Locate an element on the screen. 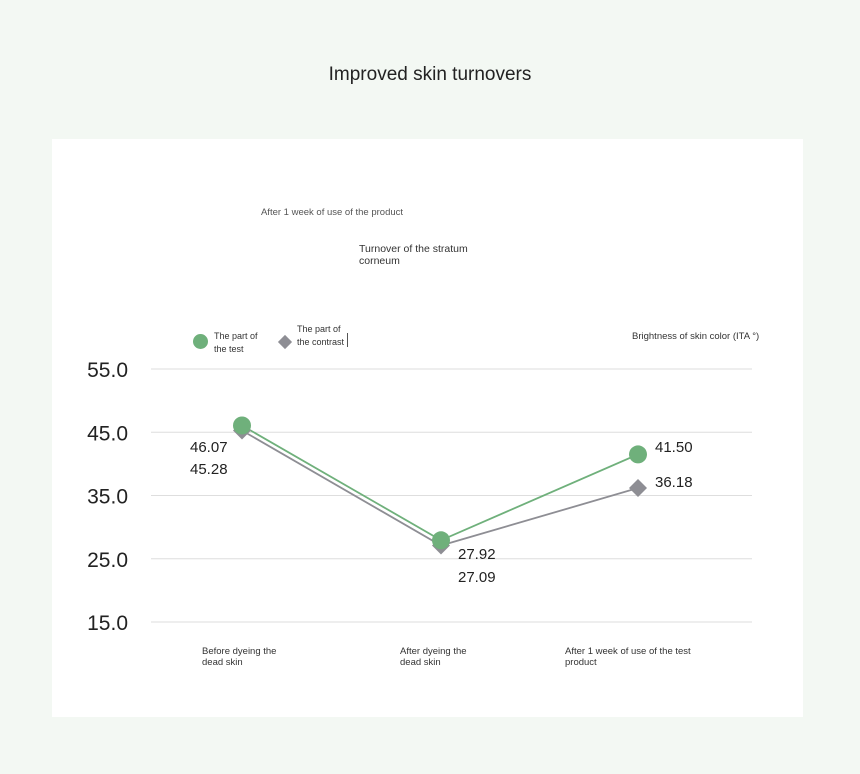  legend-divider is located at coordinates (347, 340).